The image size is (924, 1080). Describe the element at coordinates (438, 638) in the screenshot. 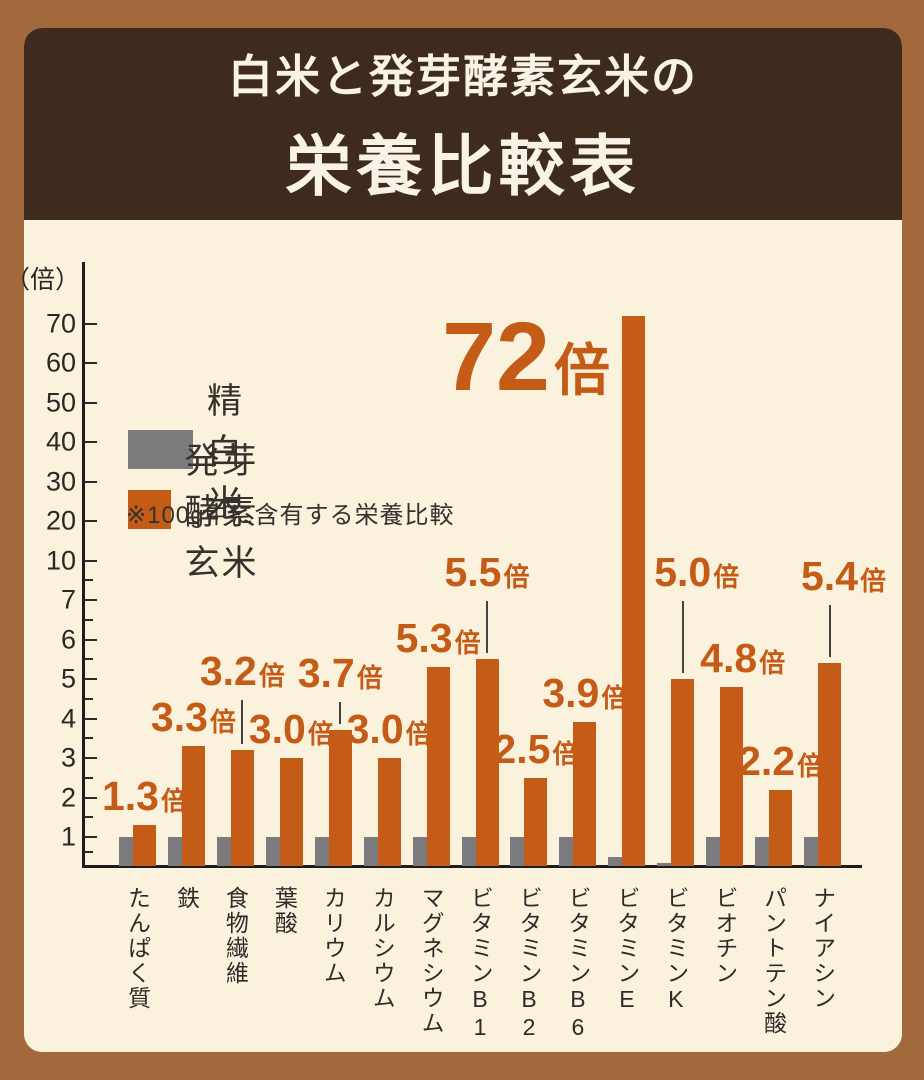

I see `value-label: 5.3 倍` at that location.